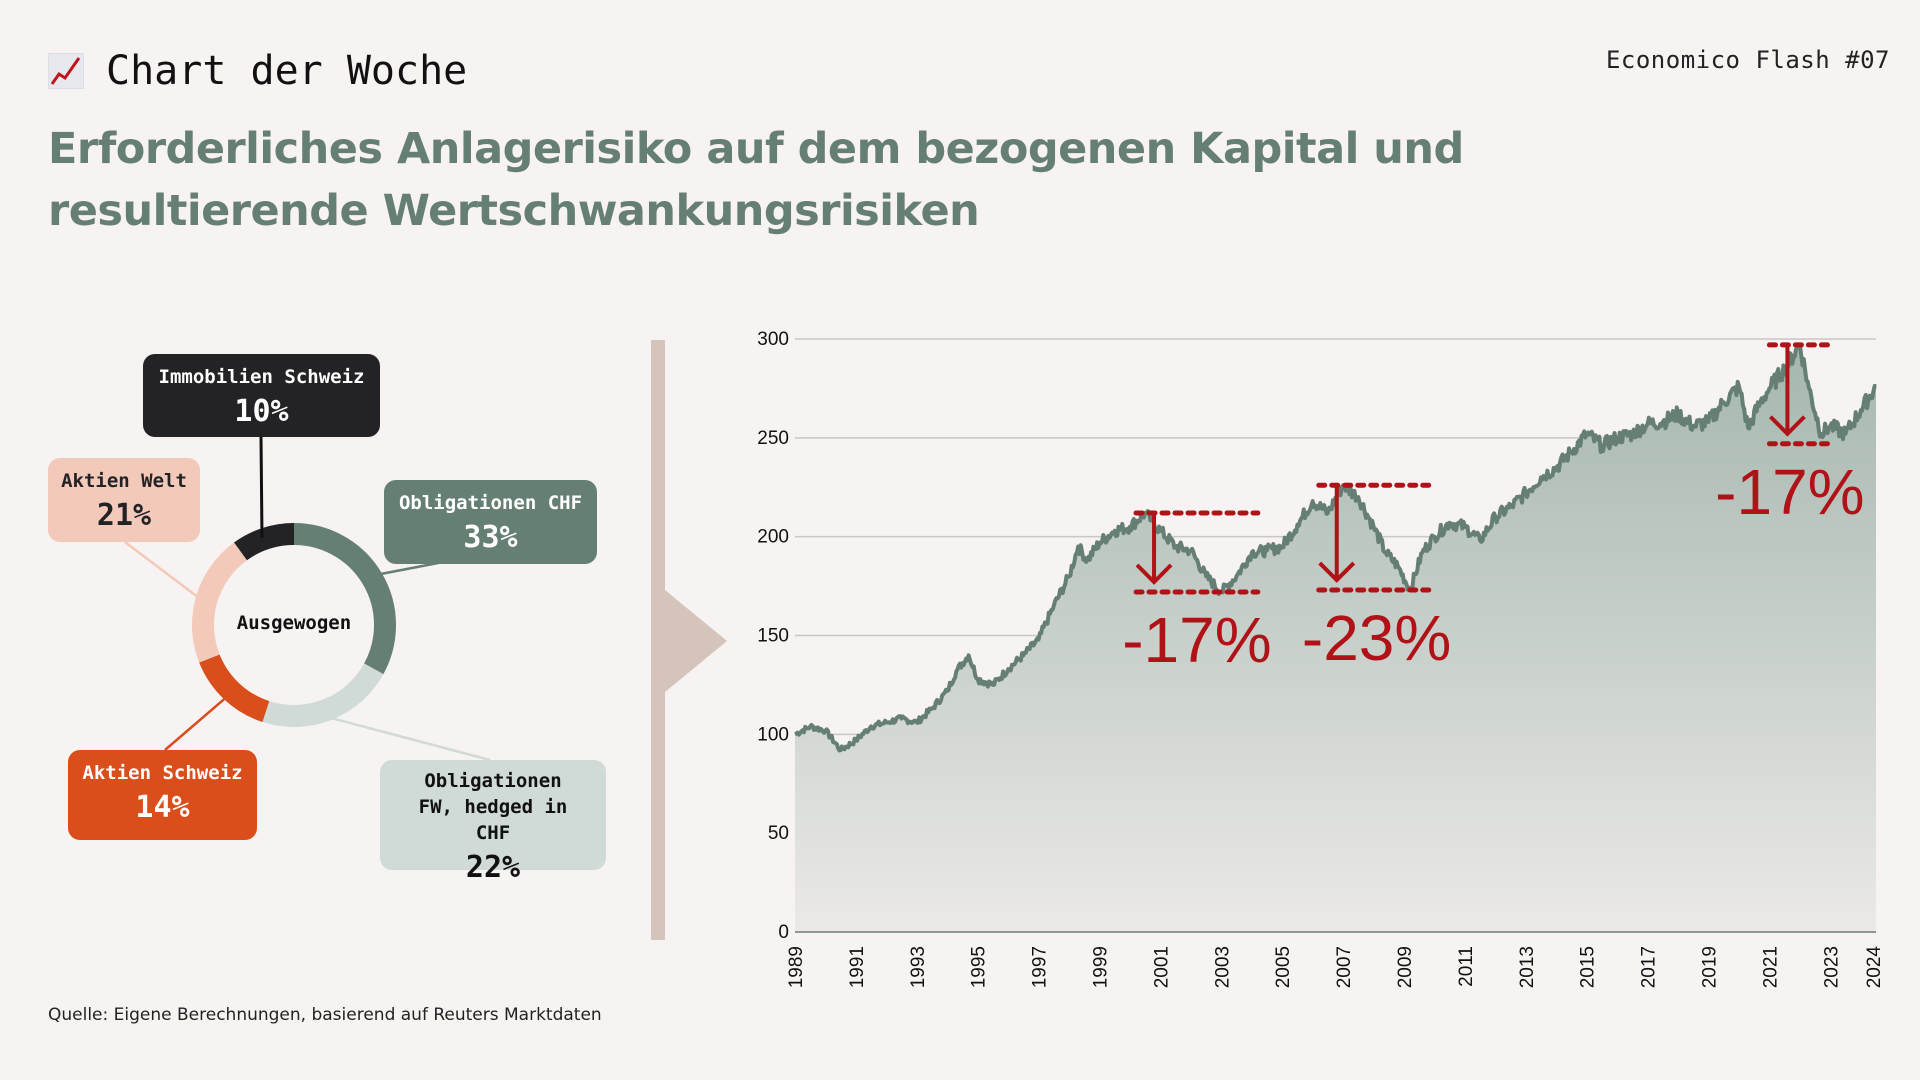  I want to click on y-tick-label: 150, so click(773, 636).